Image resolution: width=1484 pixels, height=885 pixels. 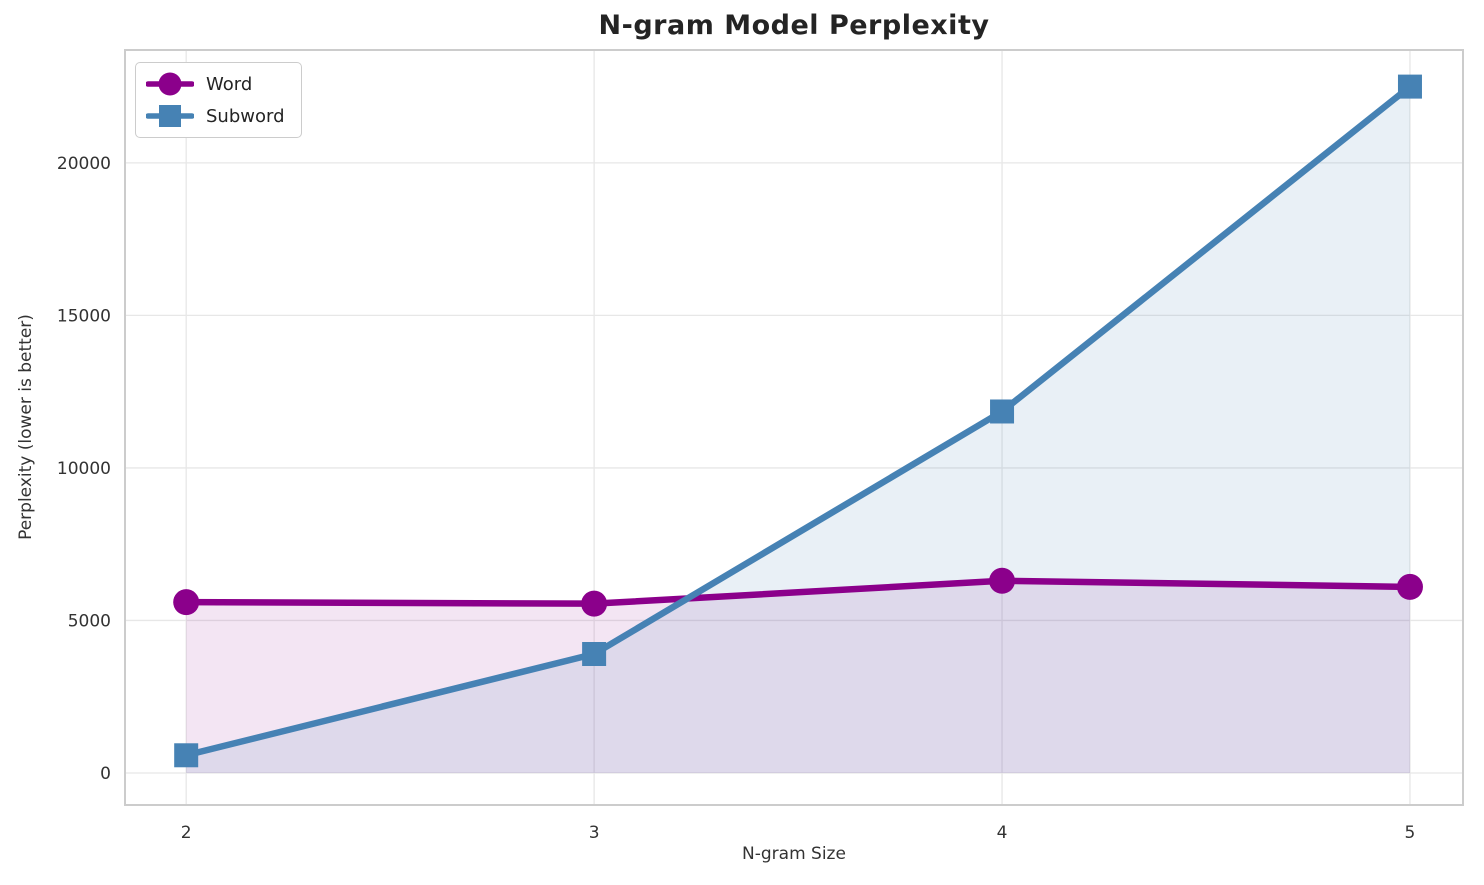 What do you see at coordinates (794, 854) in the screenshot?
I see `x-axis-label: N-gram Size` at bounding box center [794, 854].